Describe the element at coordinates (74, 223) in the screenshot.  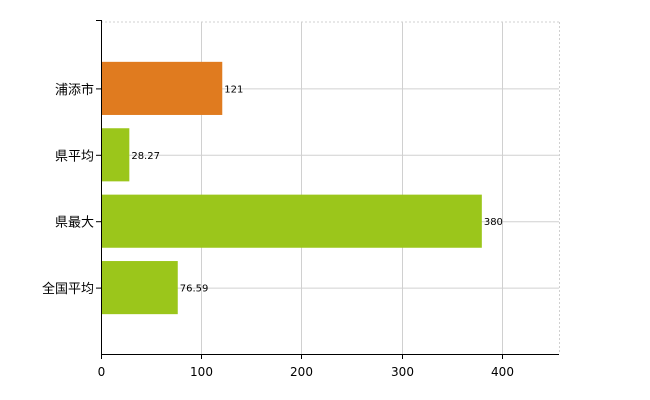
I see `category-label-3: 県最大` at that location.